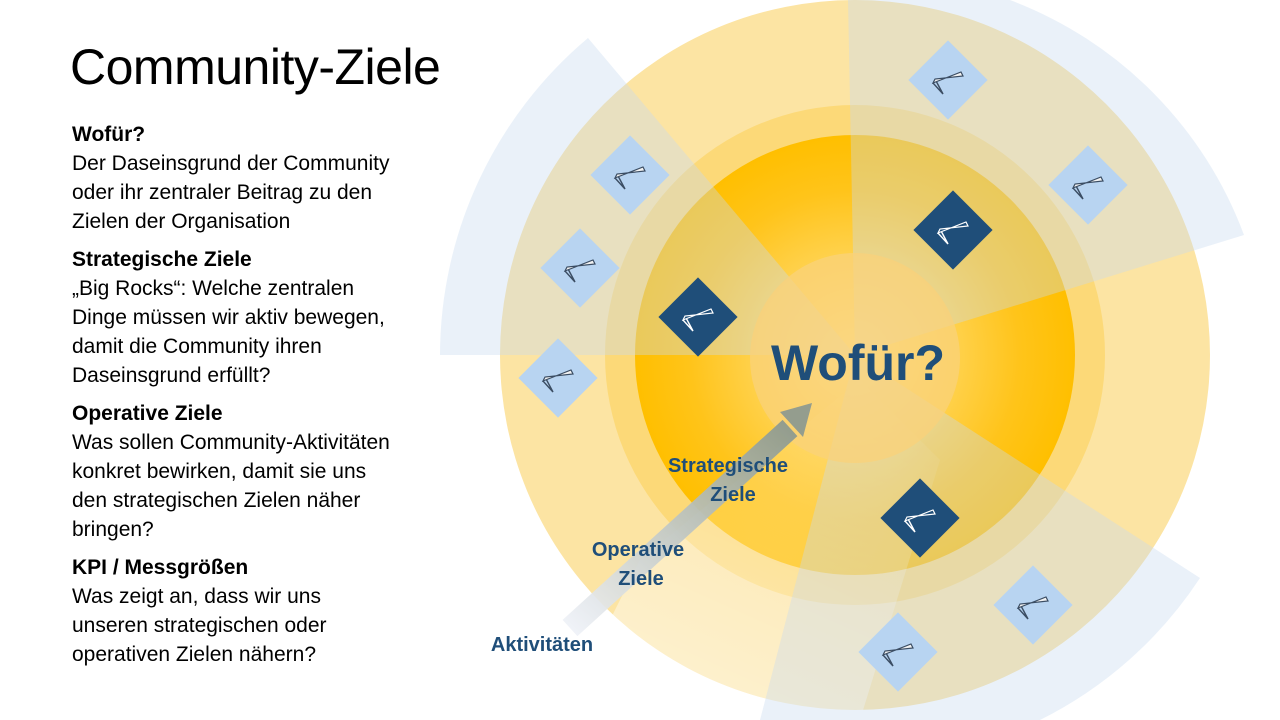  Describe the element at coordinates (147, 413) in the screenshot. I see `section-heading: Operative Ziele` at that location.